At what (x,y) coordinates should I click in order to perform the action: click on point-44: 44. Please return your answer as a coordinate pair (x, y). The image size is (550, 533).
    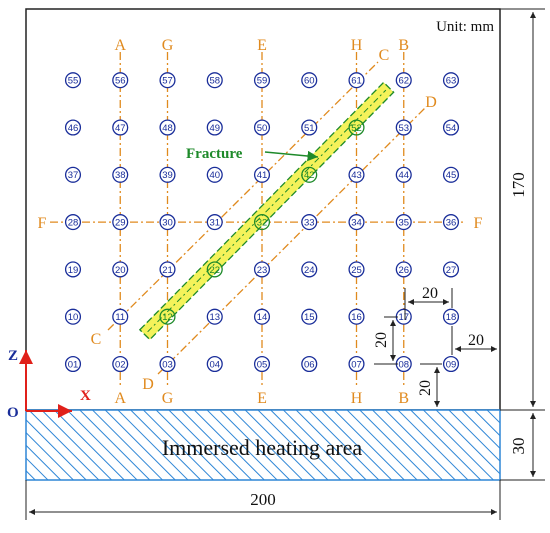
    Looking at the image, I should click on (403, 174).